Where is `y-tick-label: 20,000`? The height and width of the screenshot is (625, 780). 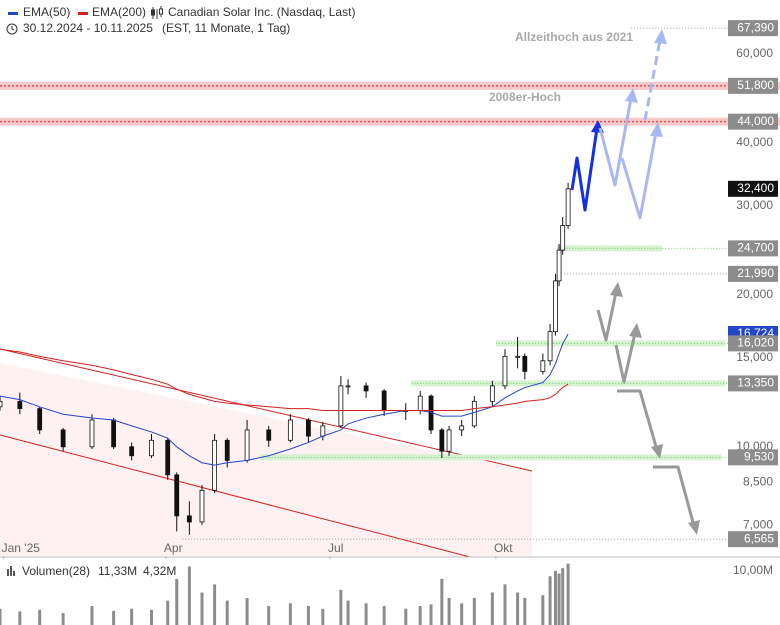
y-tick-label: 20,000 is located at coordinates (754, 294).